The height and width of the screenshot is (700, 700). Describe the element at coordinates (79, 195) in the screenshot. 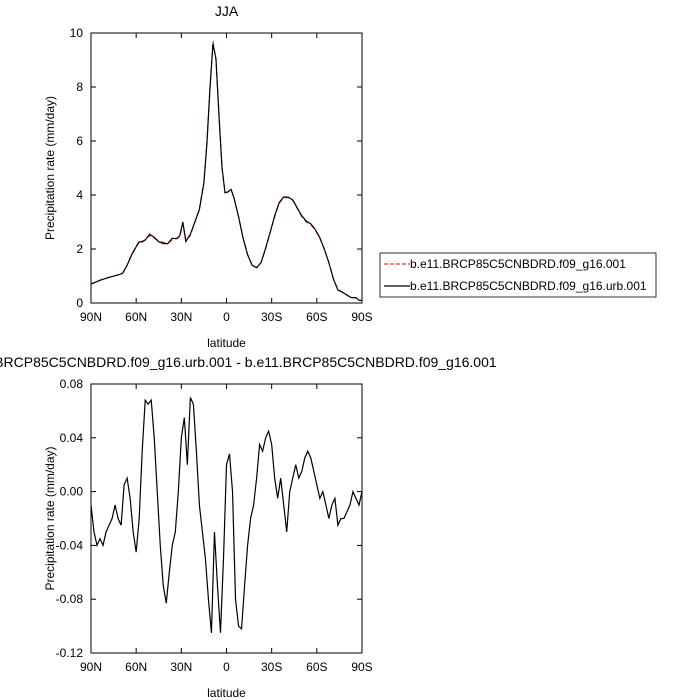

I see `y-tick-label: 4` at that location.